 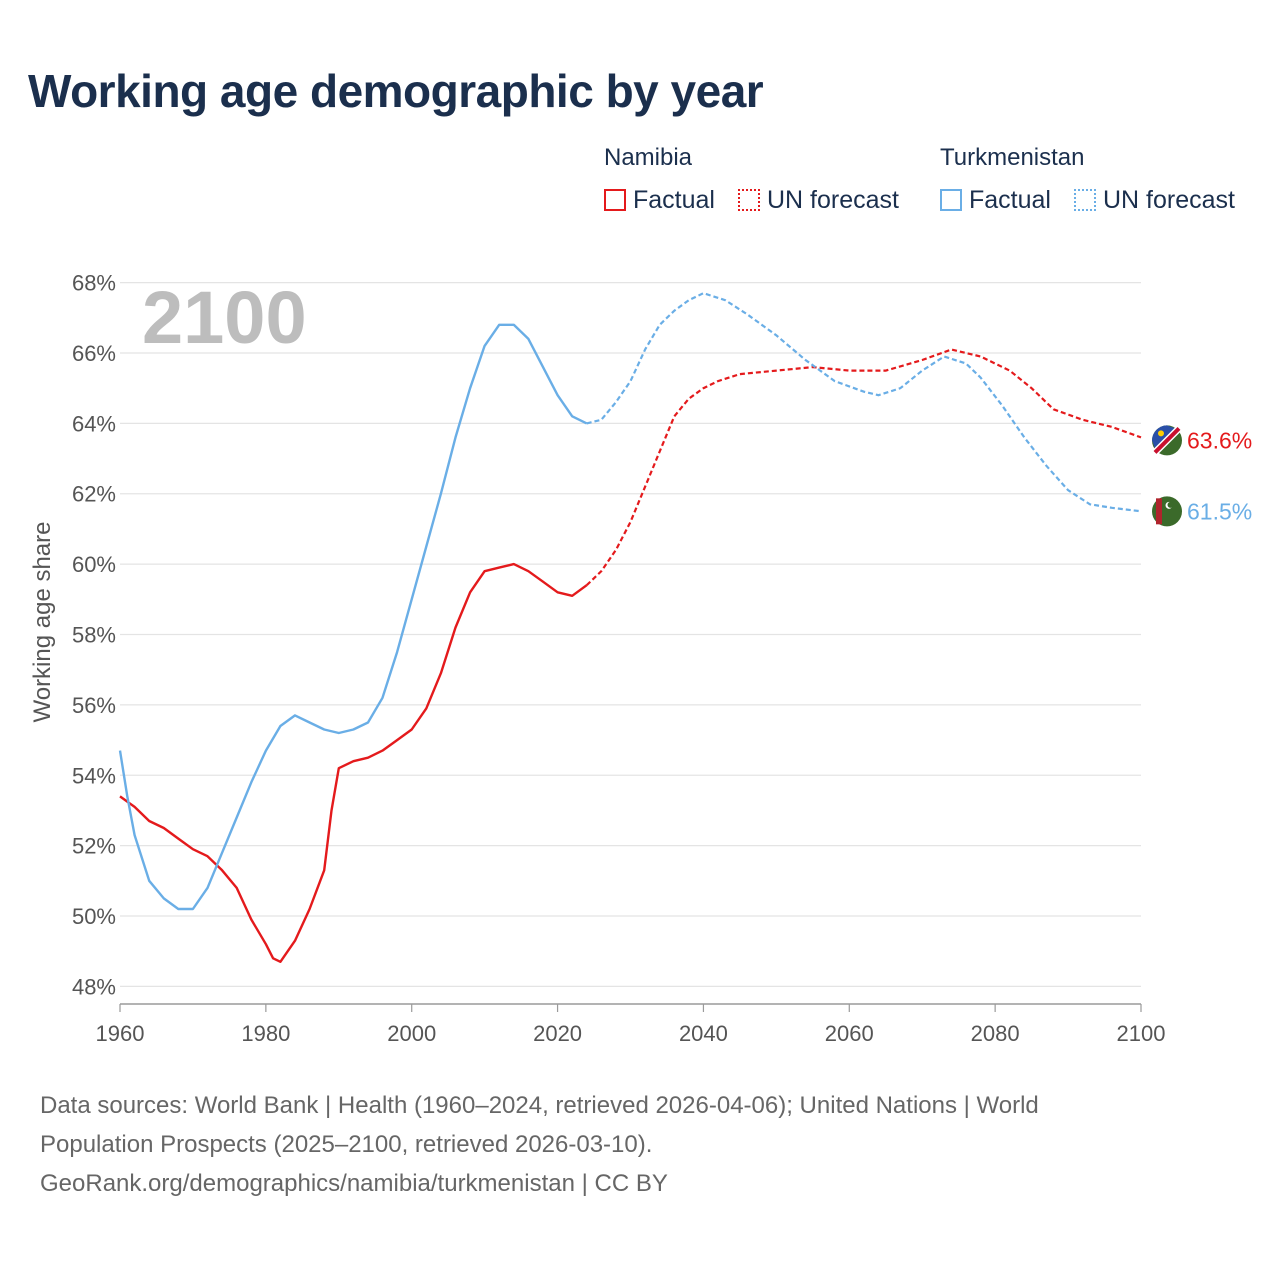 I want to click on flag-red-stripe, so click(x=1159, y=511).